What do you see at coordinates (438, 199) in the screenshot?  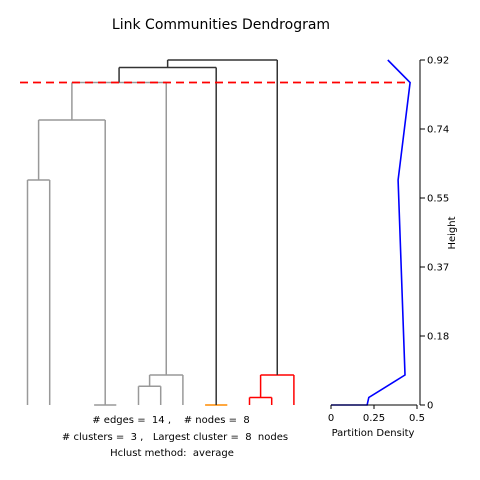 I see `height-tick-label-3: 0.55` at bounding box center [438, 199].